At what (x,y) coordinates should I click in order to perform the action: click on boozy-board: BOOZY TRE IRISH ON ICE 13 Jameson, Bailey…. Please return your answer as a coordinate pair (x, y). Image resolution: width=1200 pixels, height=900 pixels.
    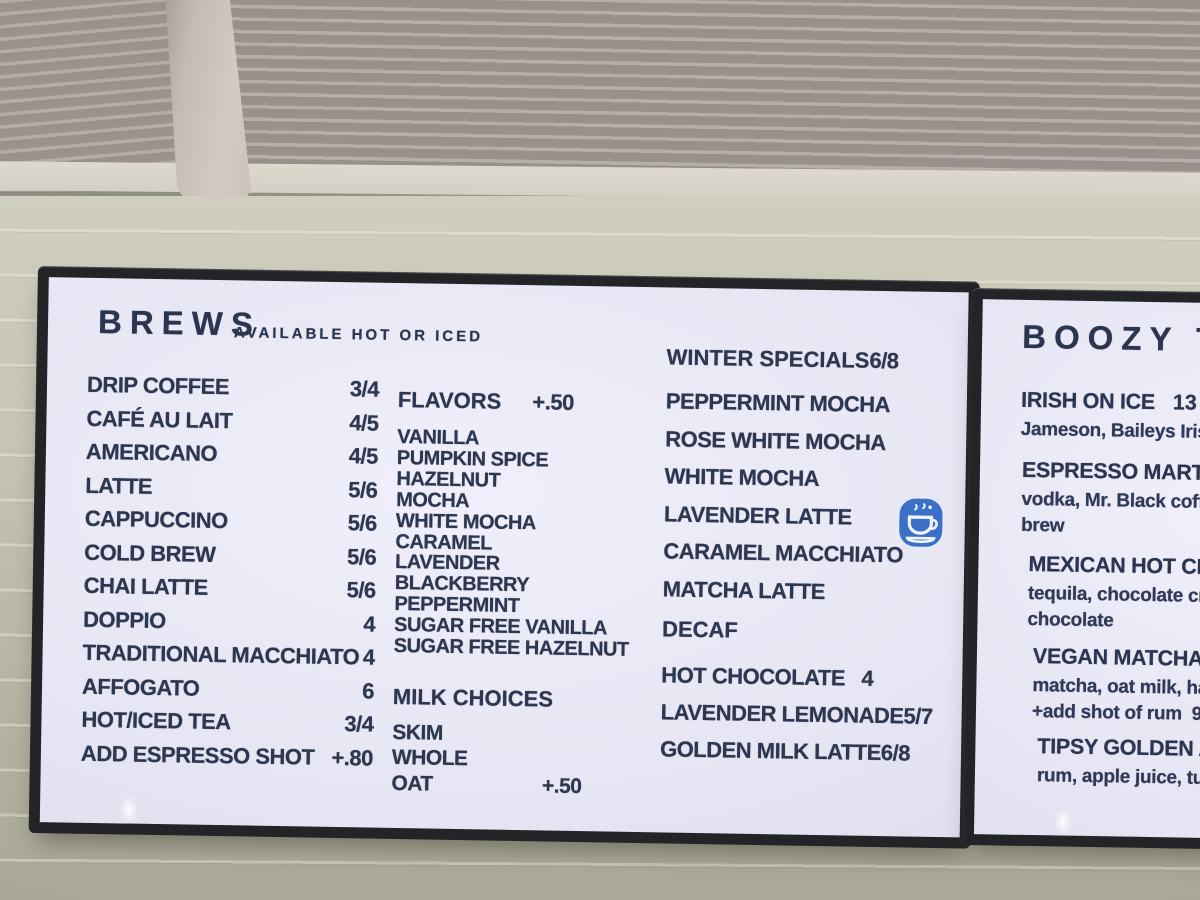
    Looking at the image, I should click on (1086, 571).